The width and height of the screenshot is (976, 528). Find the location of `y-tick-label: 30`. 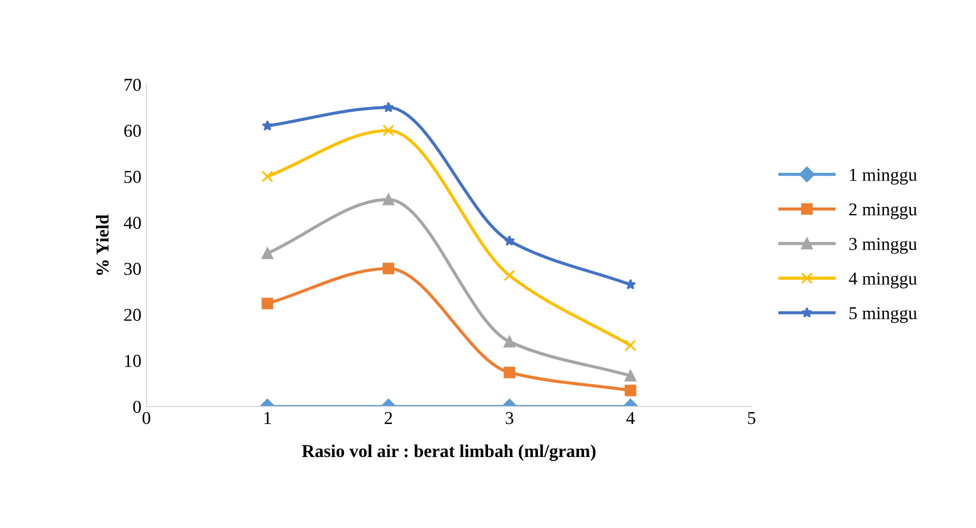

y-tick-label: 30 is located at coordinates (132, 268).